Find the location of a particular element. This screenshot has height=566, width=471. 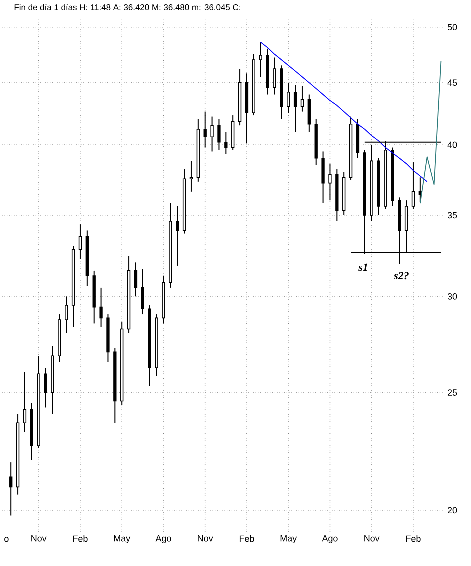

annotation: s2? is located at coordinates (401, 276).